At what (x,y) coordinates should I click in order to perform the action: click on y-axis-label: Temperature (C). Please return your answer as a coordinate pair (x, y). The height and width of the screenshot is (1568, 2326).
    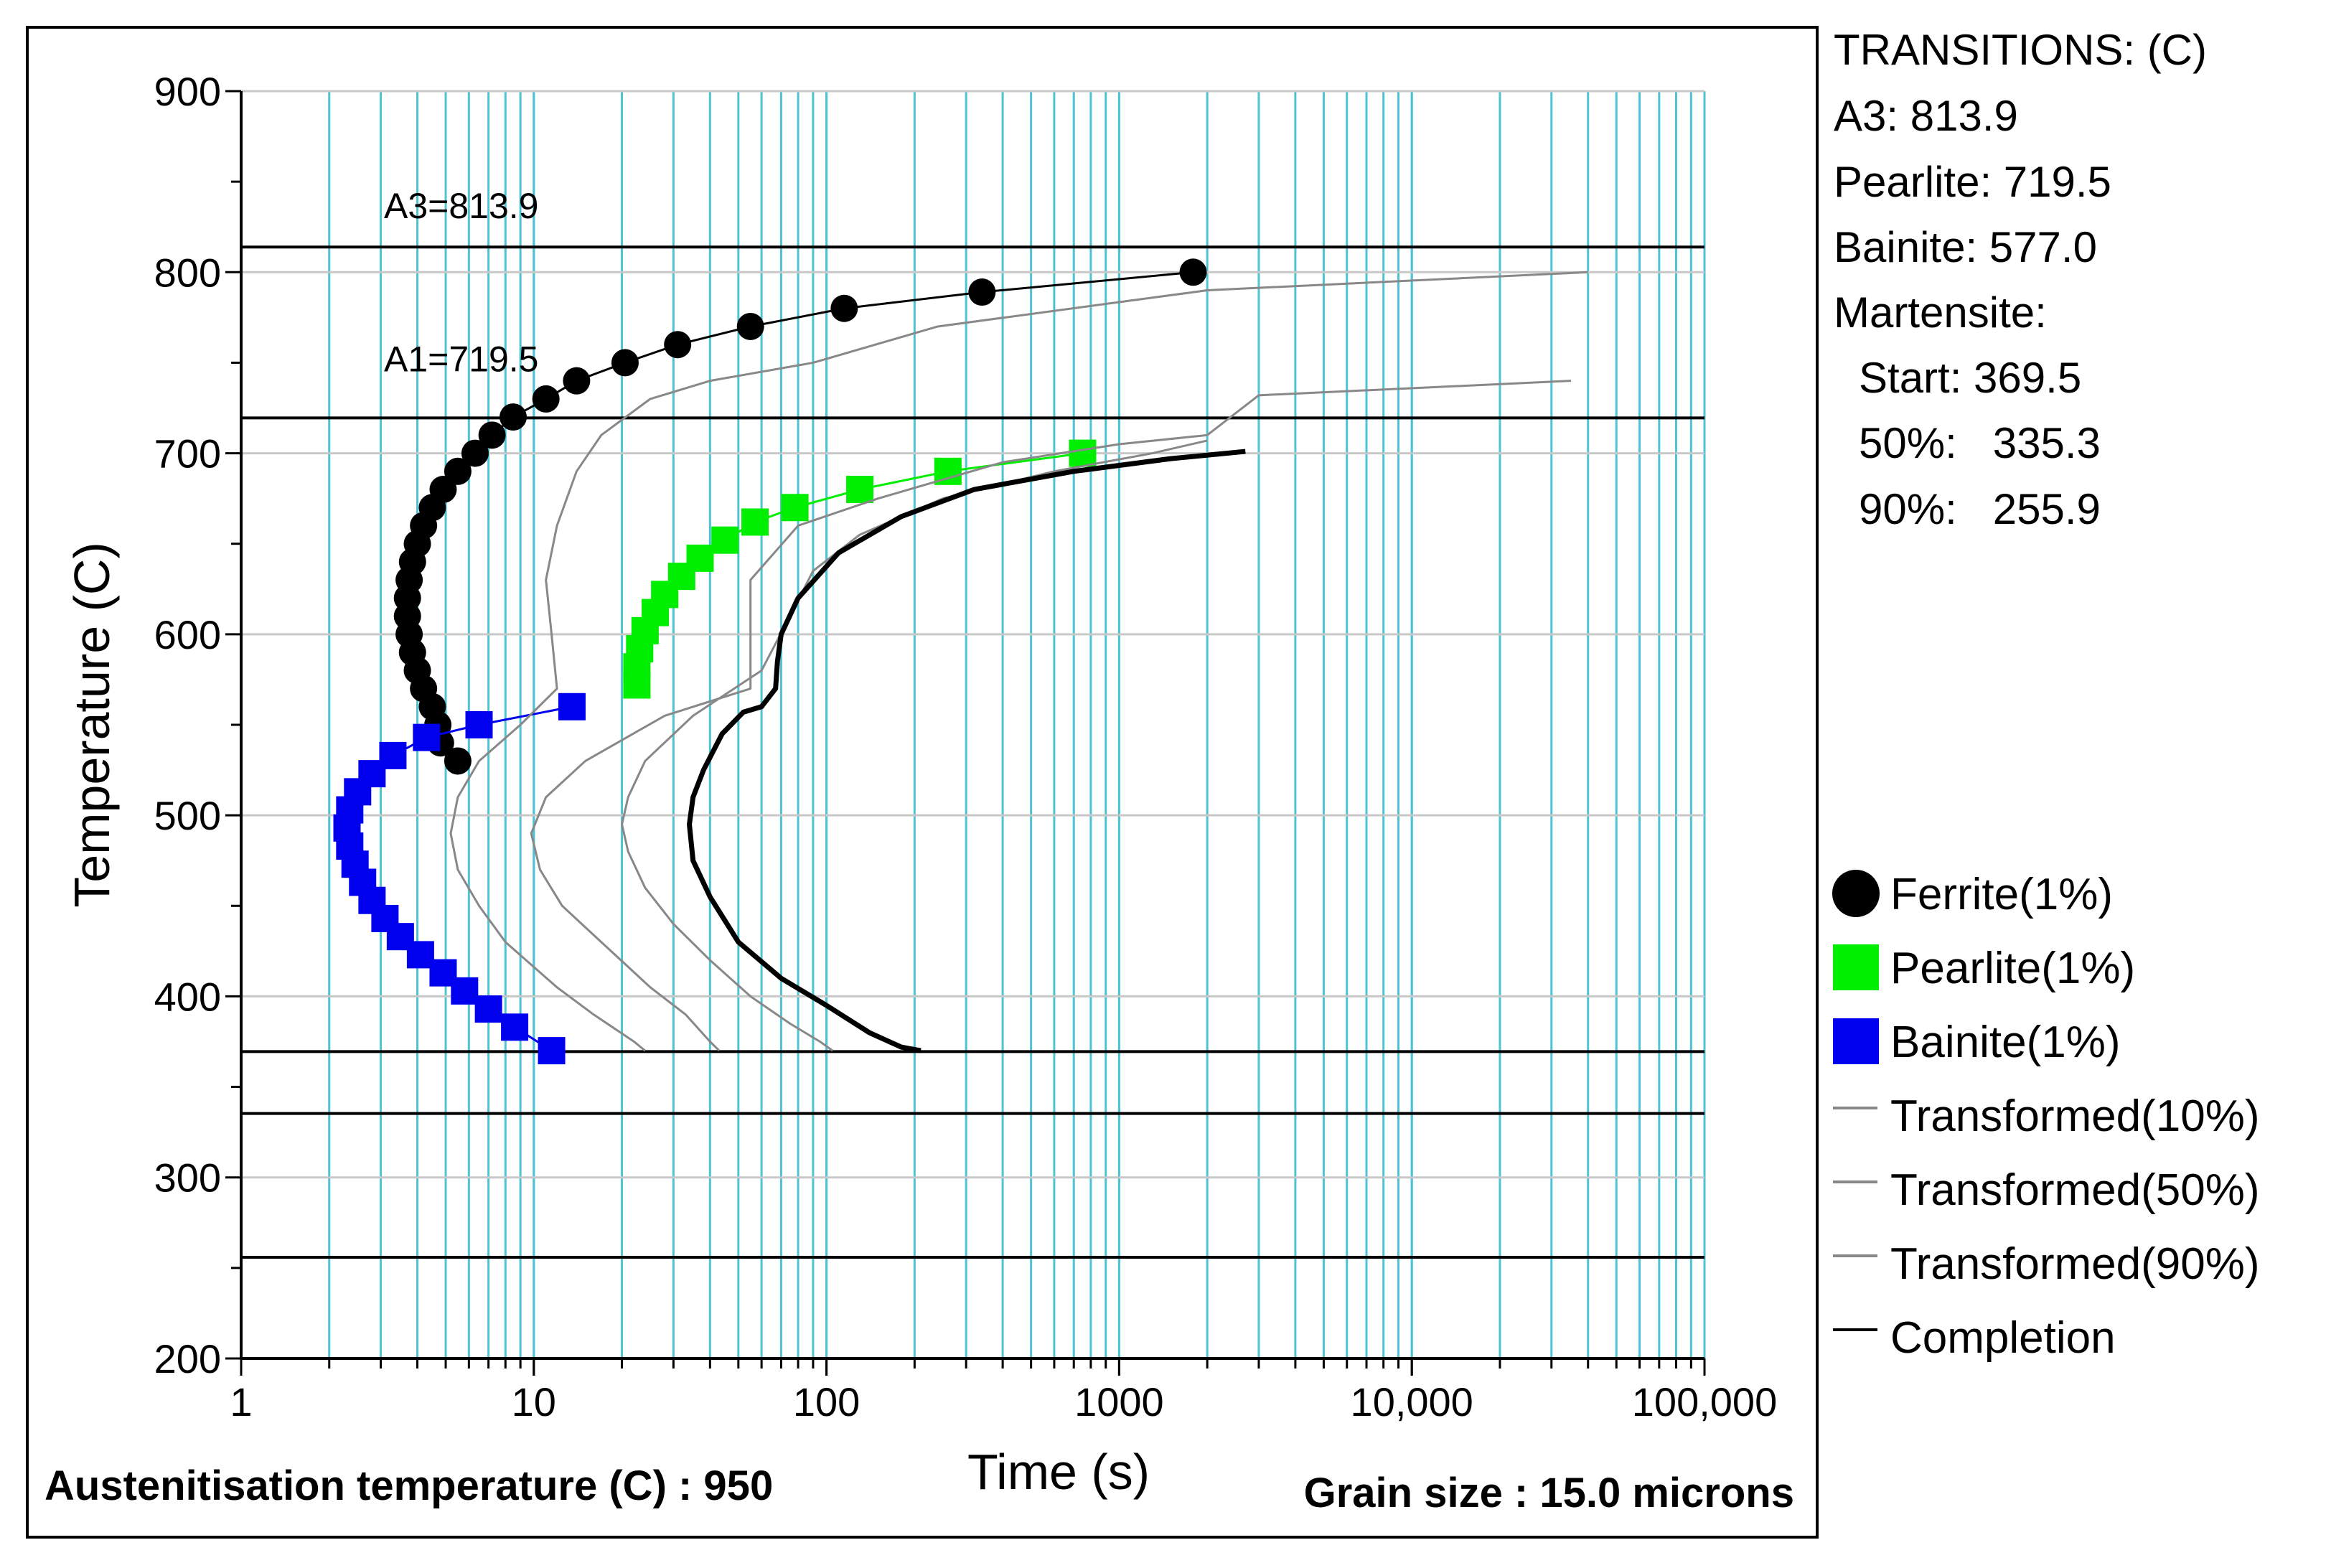
    Looking at the image, I should click on (92, 725).